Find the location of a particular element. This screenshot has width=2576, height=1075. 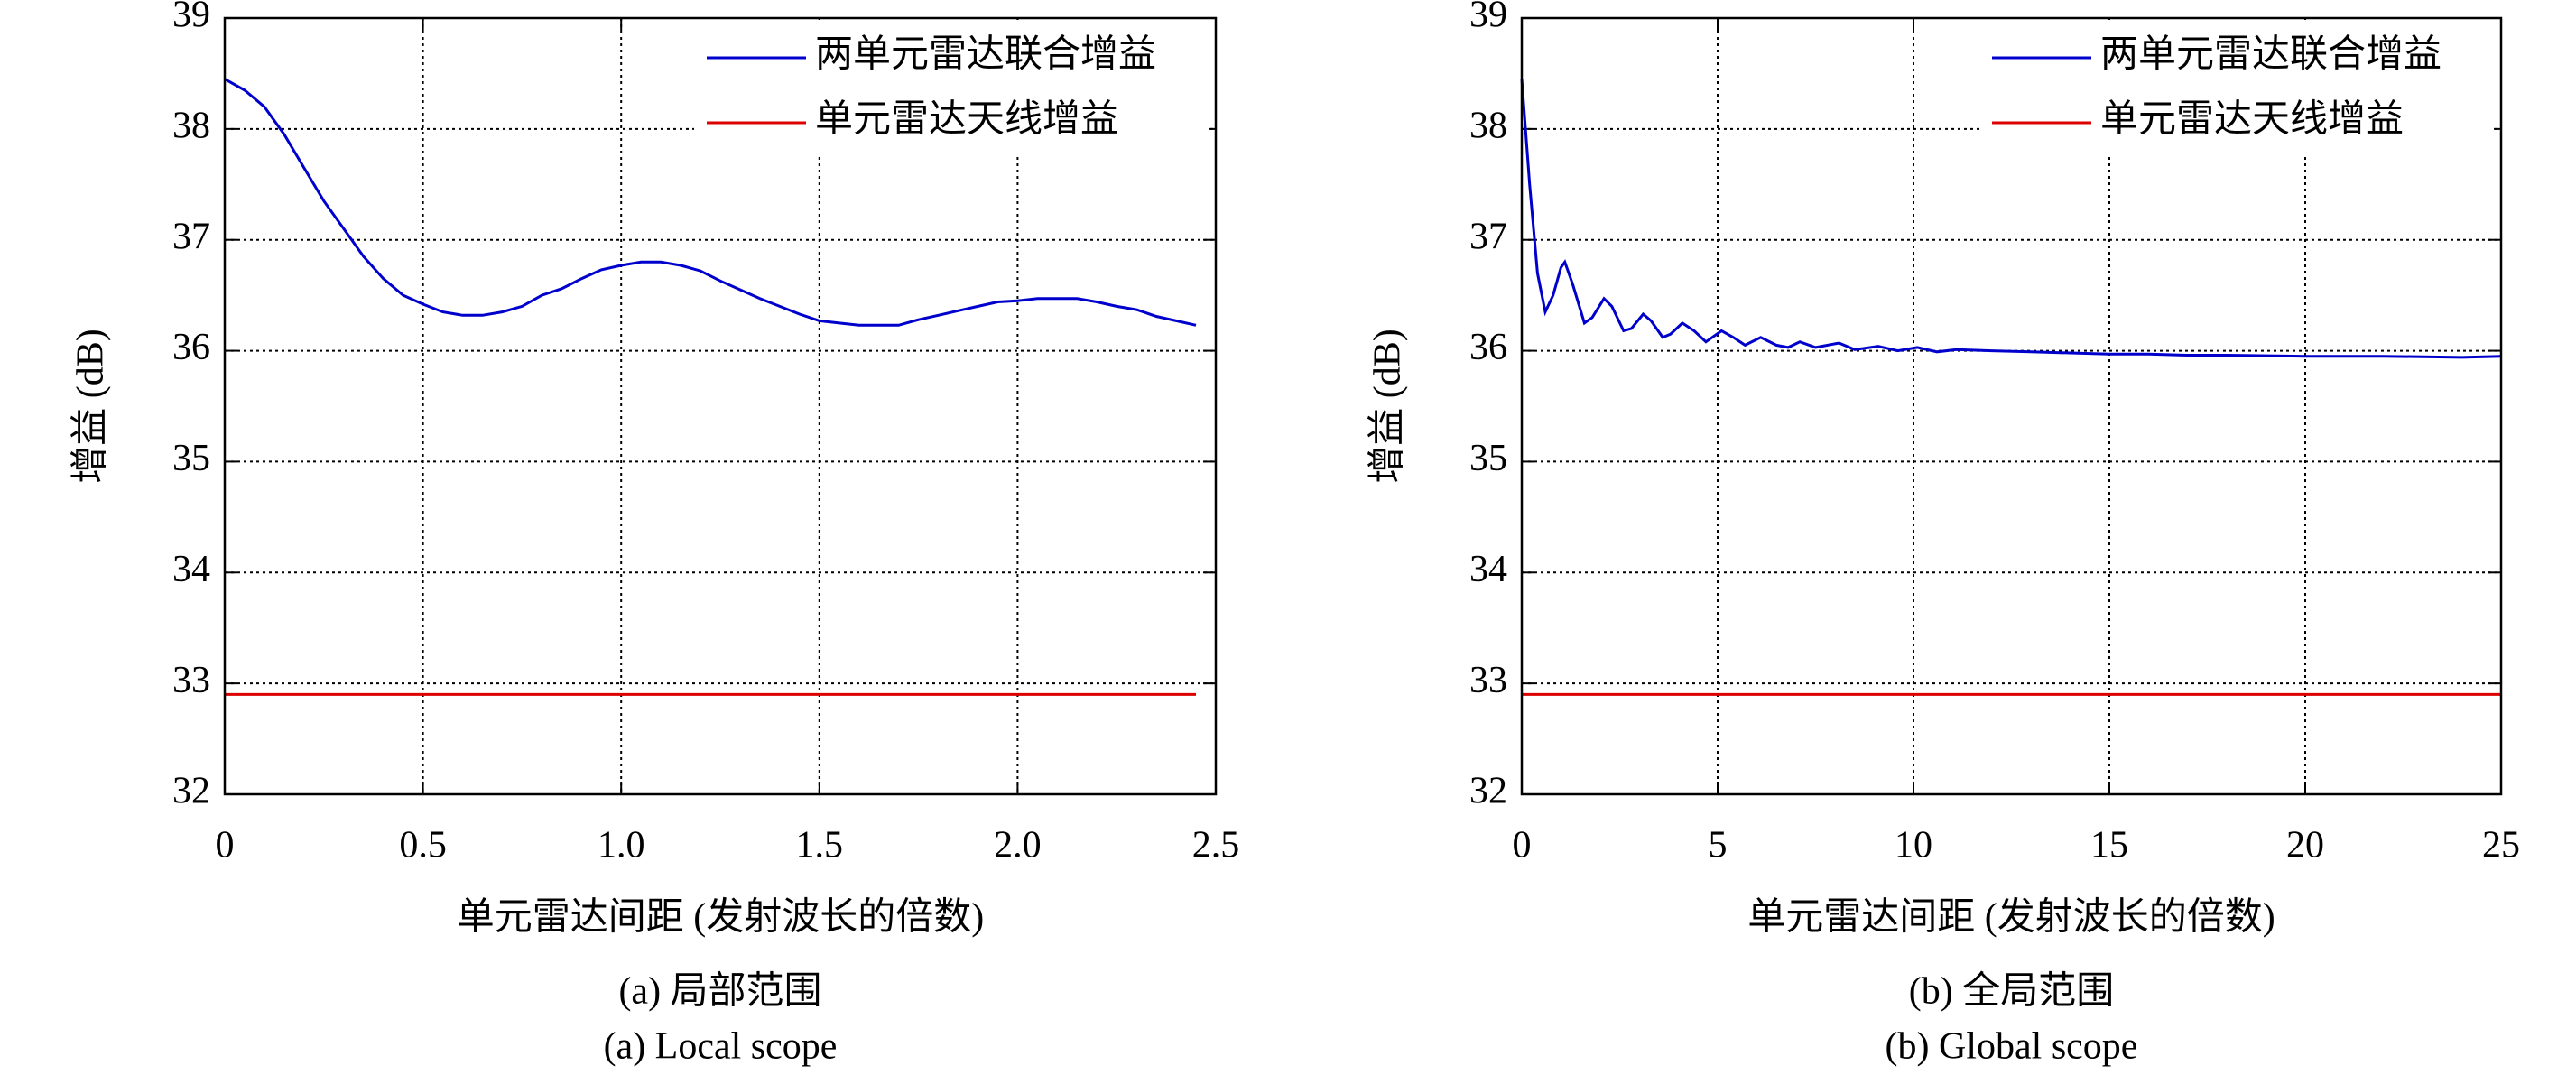

caption: (a) 局部范围 is located at coordinates (719, 992).